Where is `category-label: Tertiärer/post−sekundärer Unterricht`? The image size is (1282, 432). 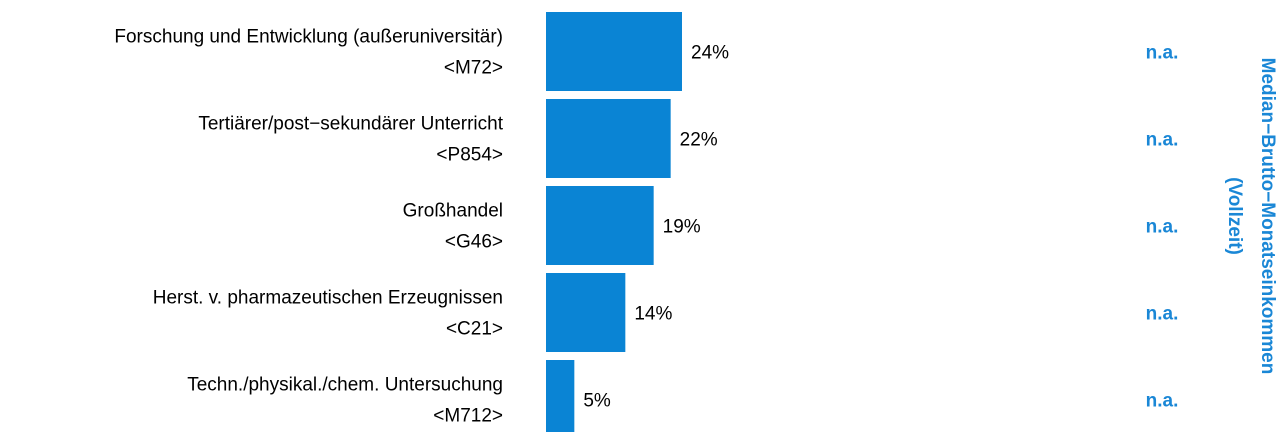 category-label: Tertiärer/post−sekundärer Unterricht is located at coordinates (350, 124).